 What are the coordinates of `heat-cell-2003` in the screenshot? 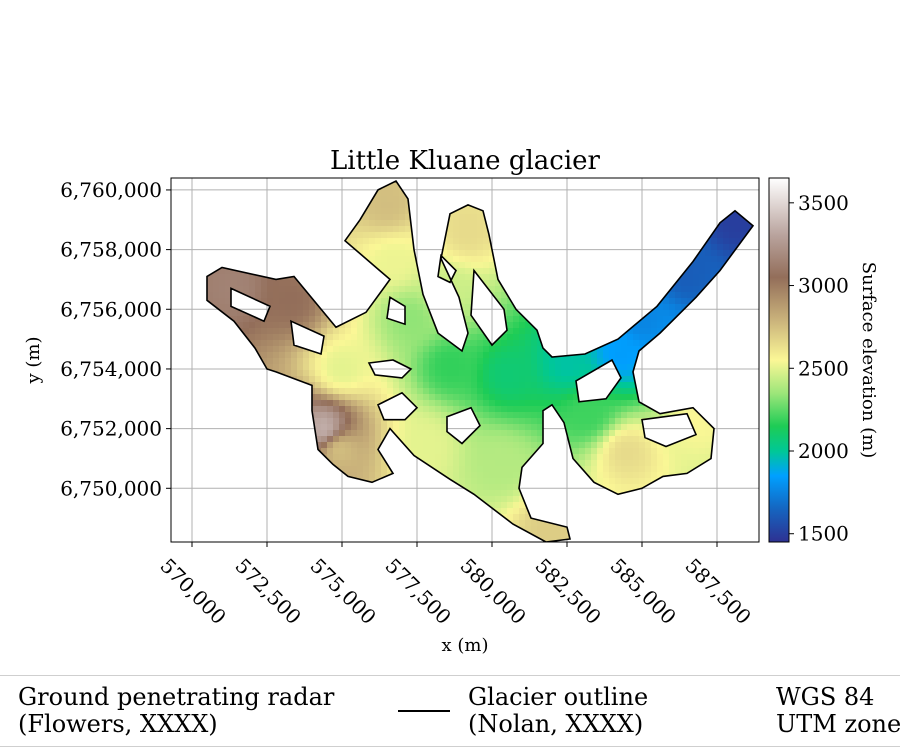 It's located at (432, 301).